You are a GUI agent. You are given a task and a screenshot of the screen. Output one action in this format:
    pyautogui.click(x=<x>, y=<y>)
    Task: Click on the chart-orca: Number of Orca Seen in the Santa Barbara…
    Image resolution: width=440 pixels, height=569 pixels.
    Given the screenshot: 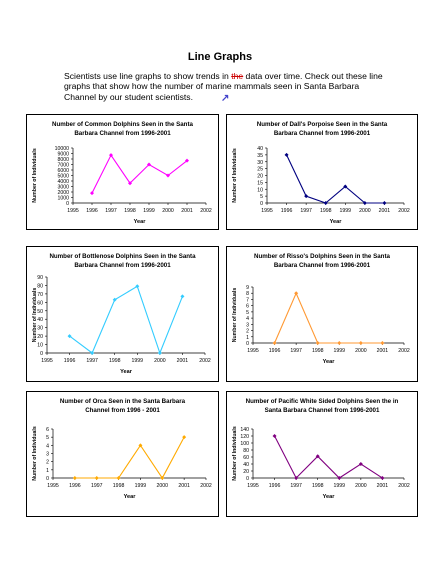 What is the action you would take?
    pyautogui.click(x=122, y=454)
    